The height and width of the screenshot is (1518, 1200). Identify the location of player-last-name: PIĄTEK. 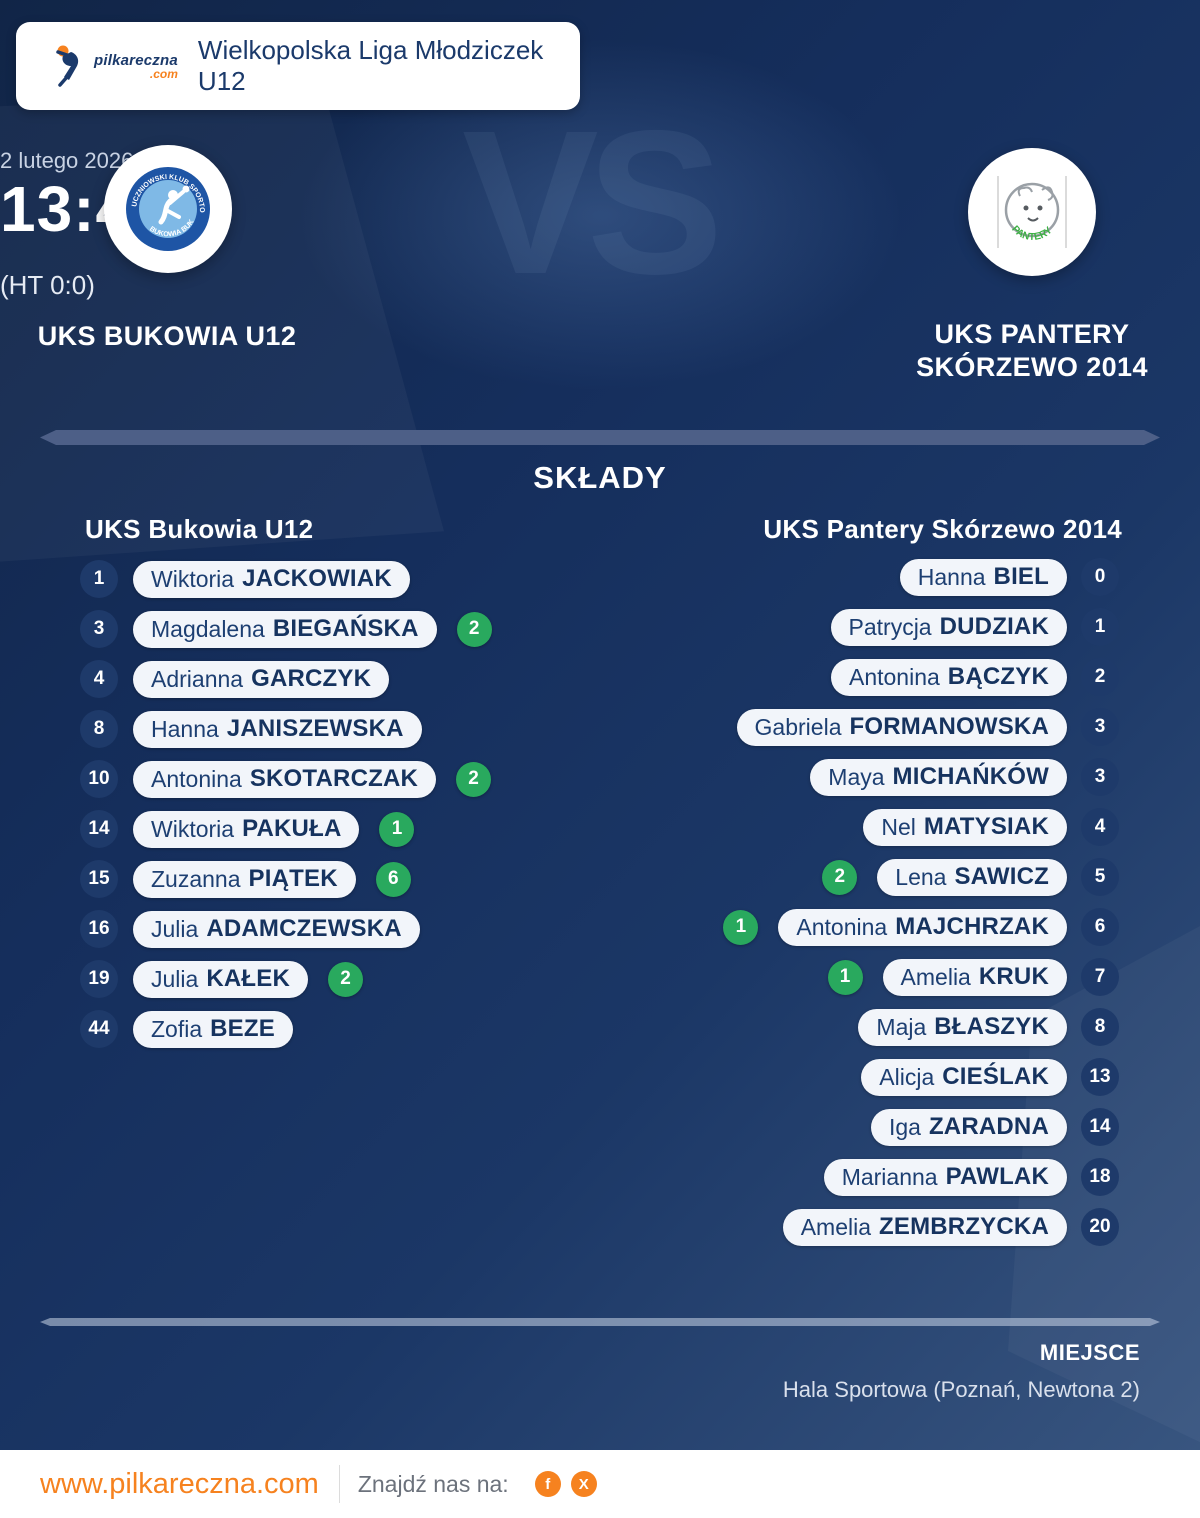
(293, 878).